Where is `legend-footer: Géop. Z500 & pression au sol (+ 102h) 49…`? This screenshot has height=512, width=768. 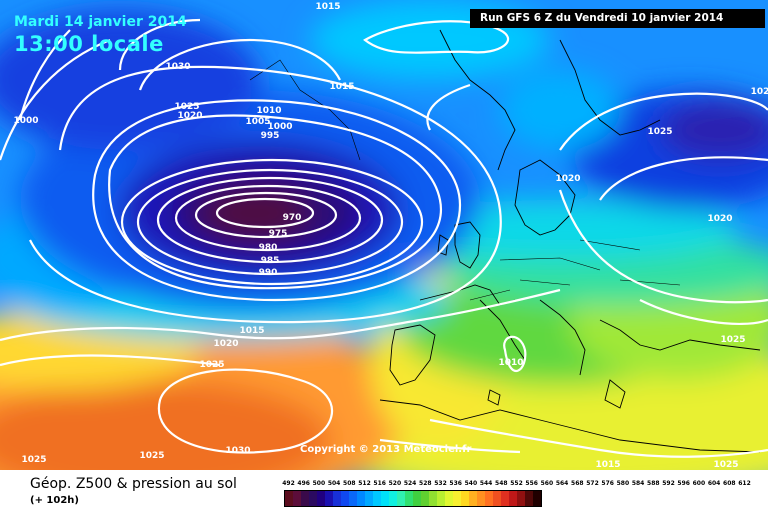 legend-footer: Géop. Z500 & pression au sol (+ 102h) 49… is located at coordinates (384, 491).